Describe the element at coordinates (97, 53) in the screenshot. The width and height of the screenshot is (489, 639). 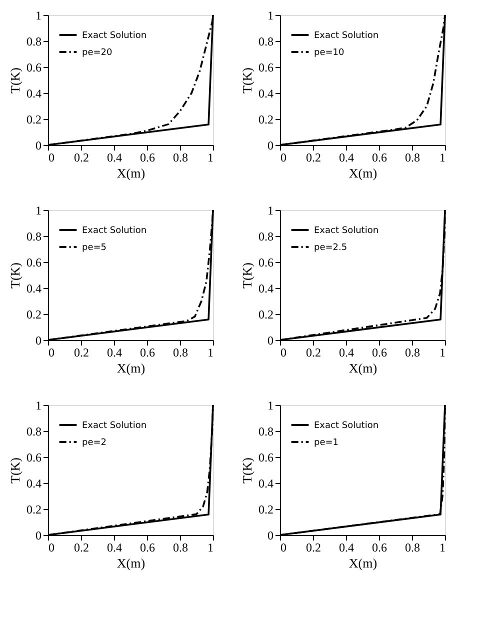
I see `legend-label: pe=20` at that location.